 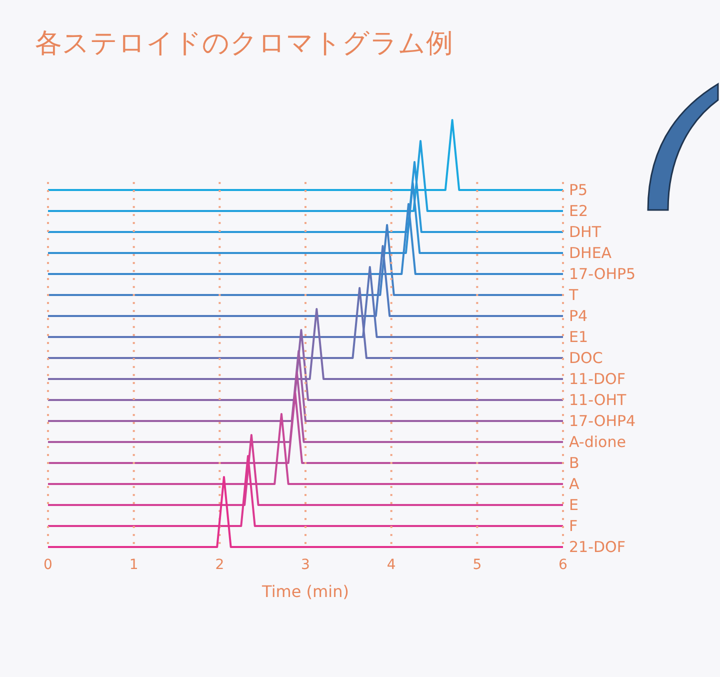 I want to click on series-label: E, so click(x=573, y=505).